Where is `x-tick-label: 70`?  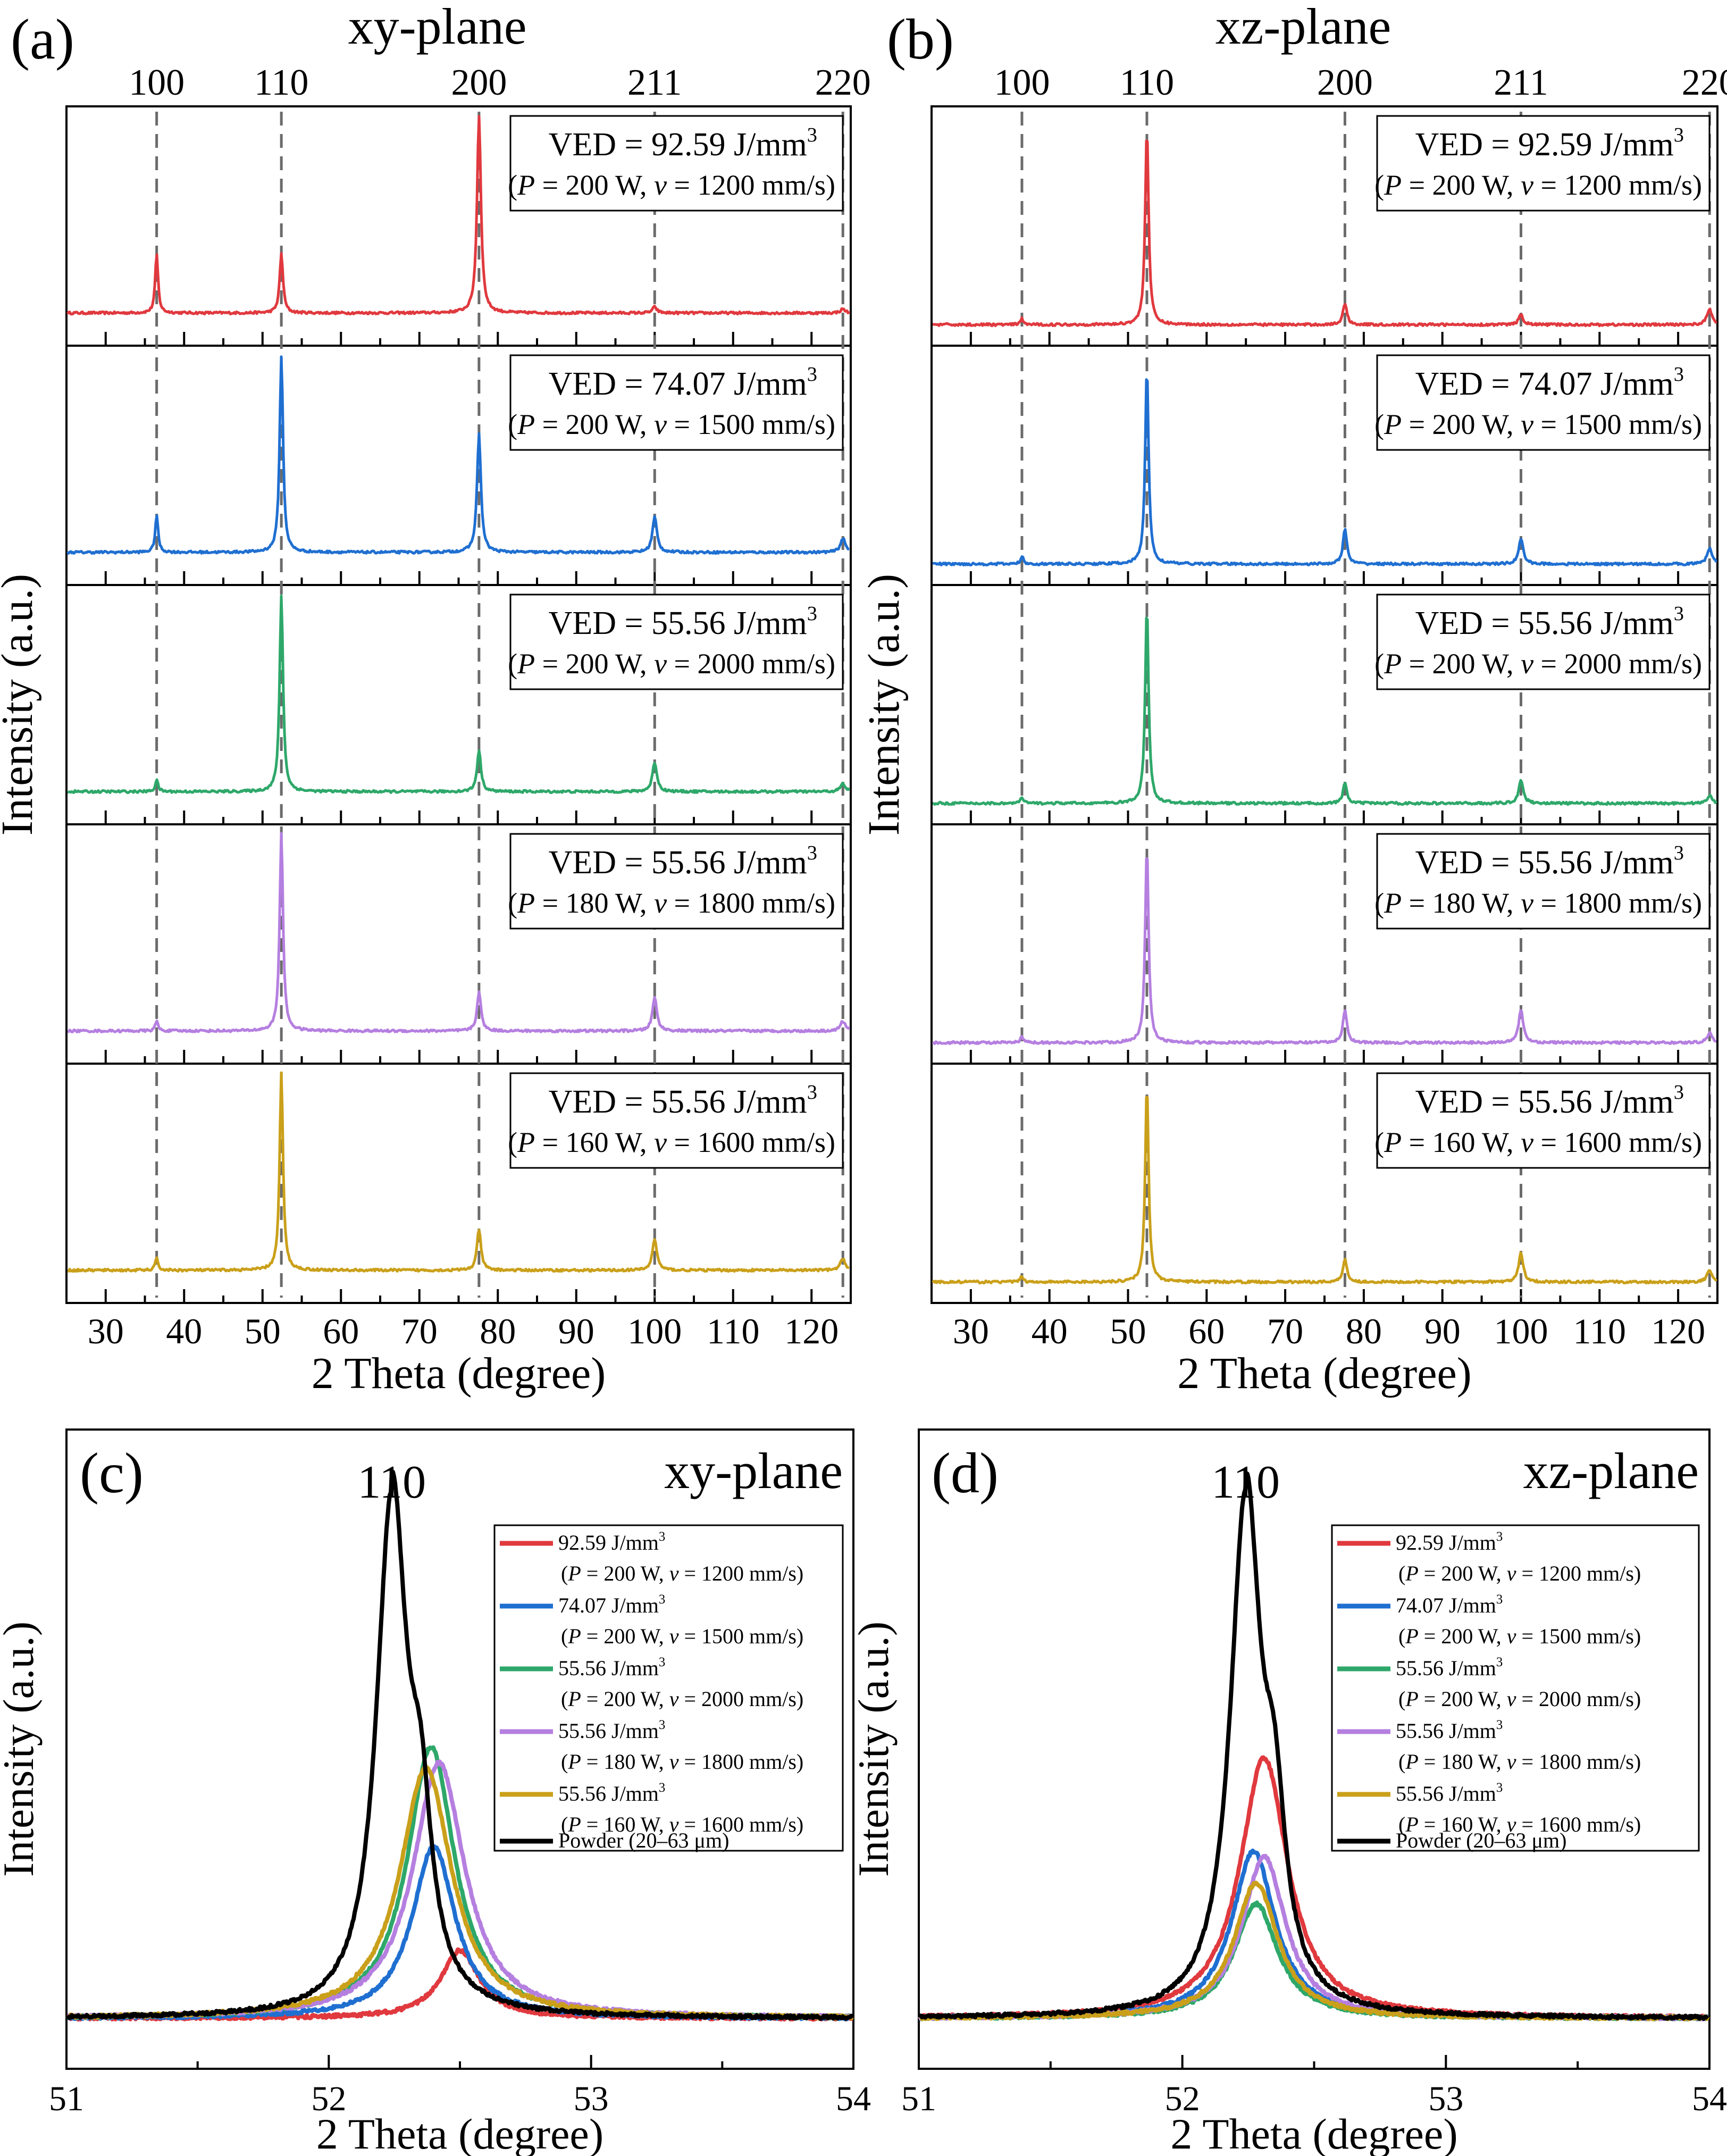
x-tick-label: 70 is located at coordinates (1285, 1331).